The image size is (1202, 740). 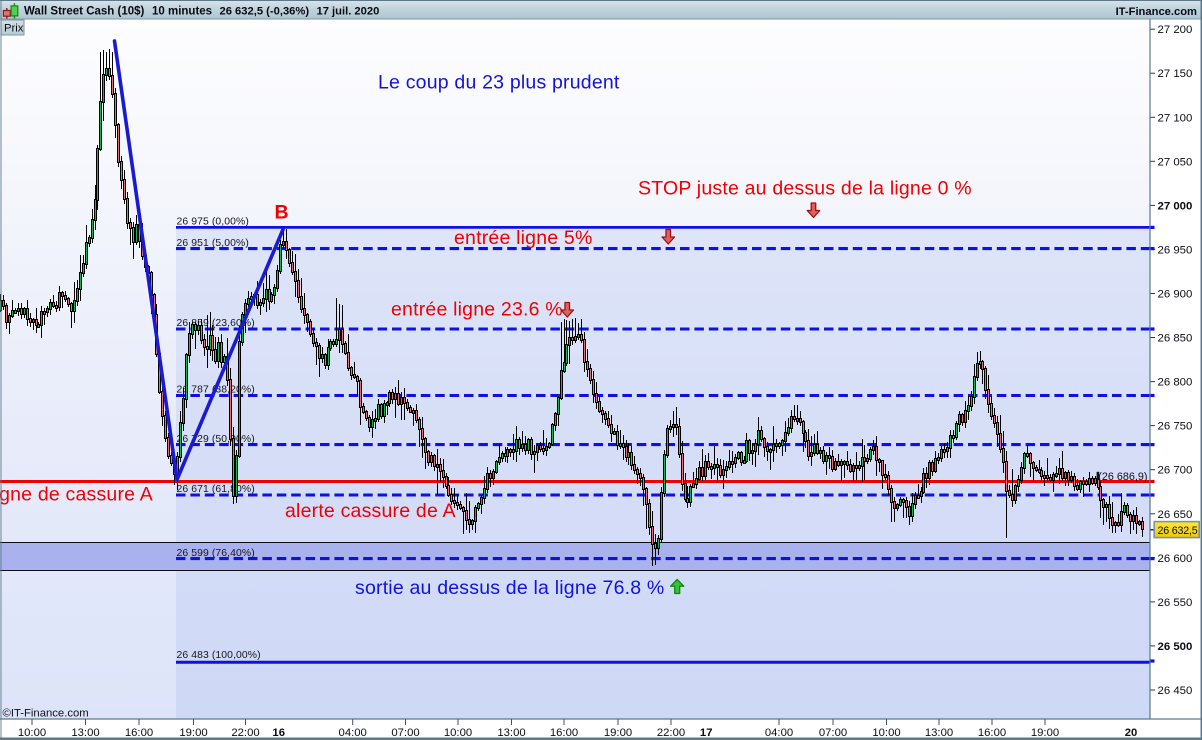 What do you see at coordinates (46, 714) in the screenshot?
I see `svg-text: ©IT-Finance.com` at bounding box center [46, 714].